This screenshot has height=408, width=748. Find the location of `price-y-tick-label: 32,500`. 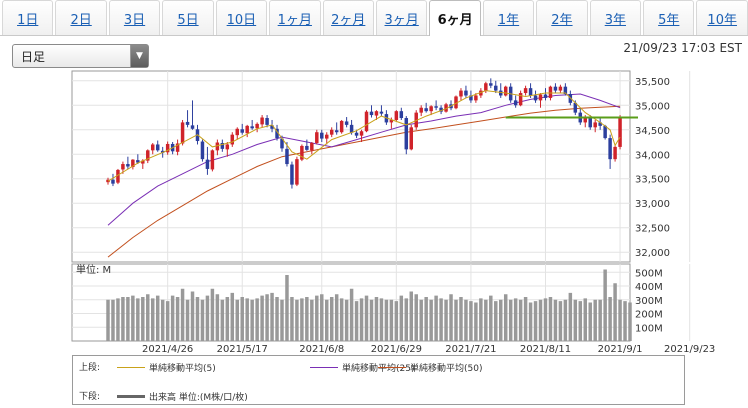

price-y-tick-label: 32,500 is located at coordinates (652, 229).